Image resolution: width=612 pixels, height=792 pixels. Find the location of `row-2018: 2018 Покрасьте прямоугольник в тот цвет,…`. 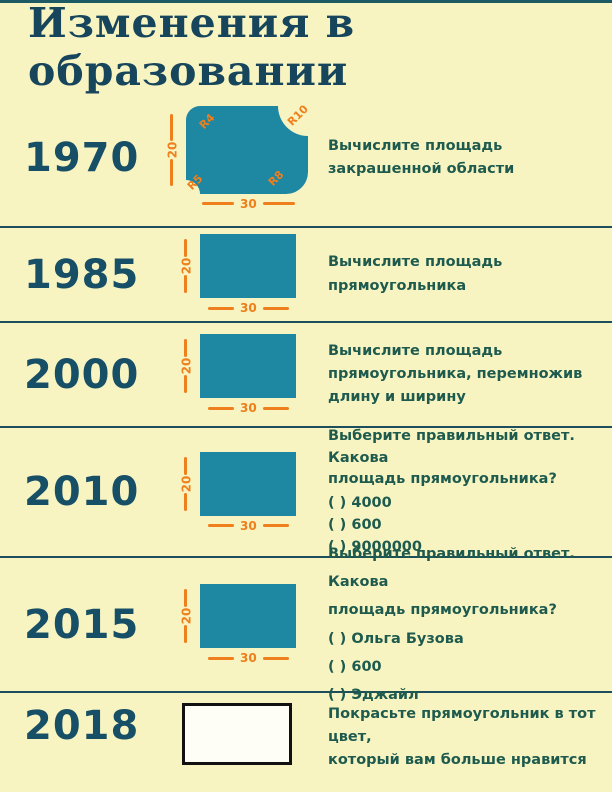

row-2018: 2018 Покрасьте прямоугольник в тот цвет,… is located at coordinates (306, 741).